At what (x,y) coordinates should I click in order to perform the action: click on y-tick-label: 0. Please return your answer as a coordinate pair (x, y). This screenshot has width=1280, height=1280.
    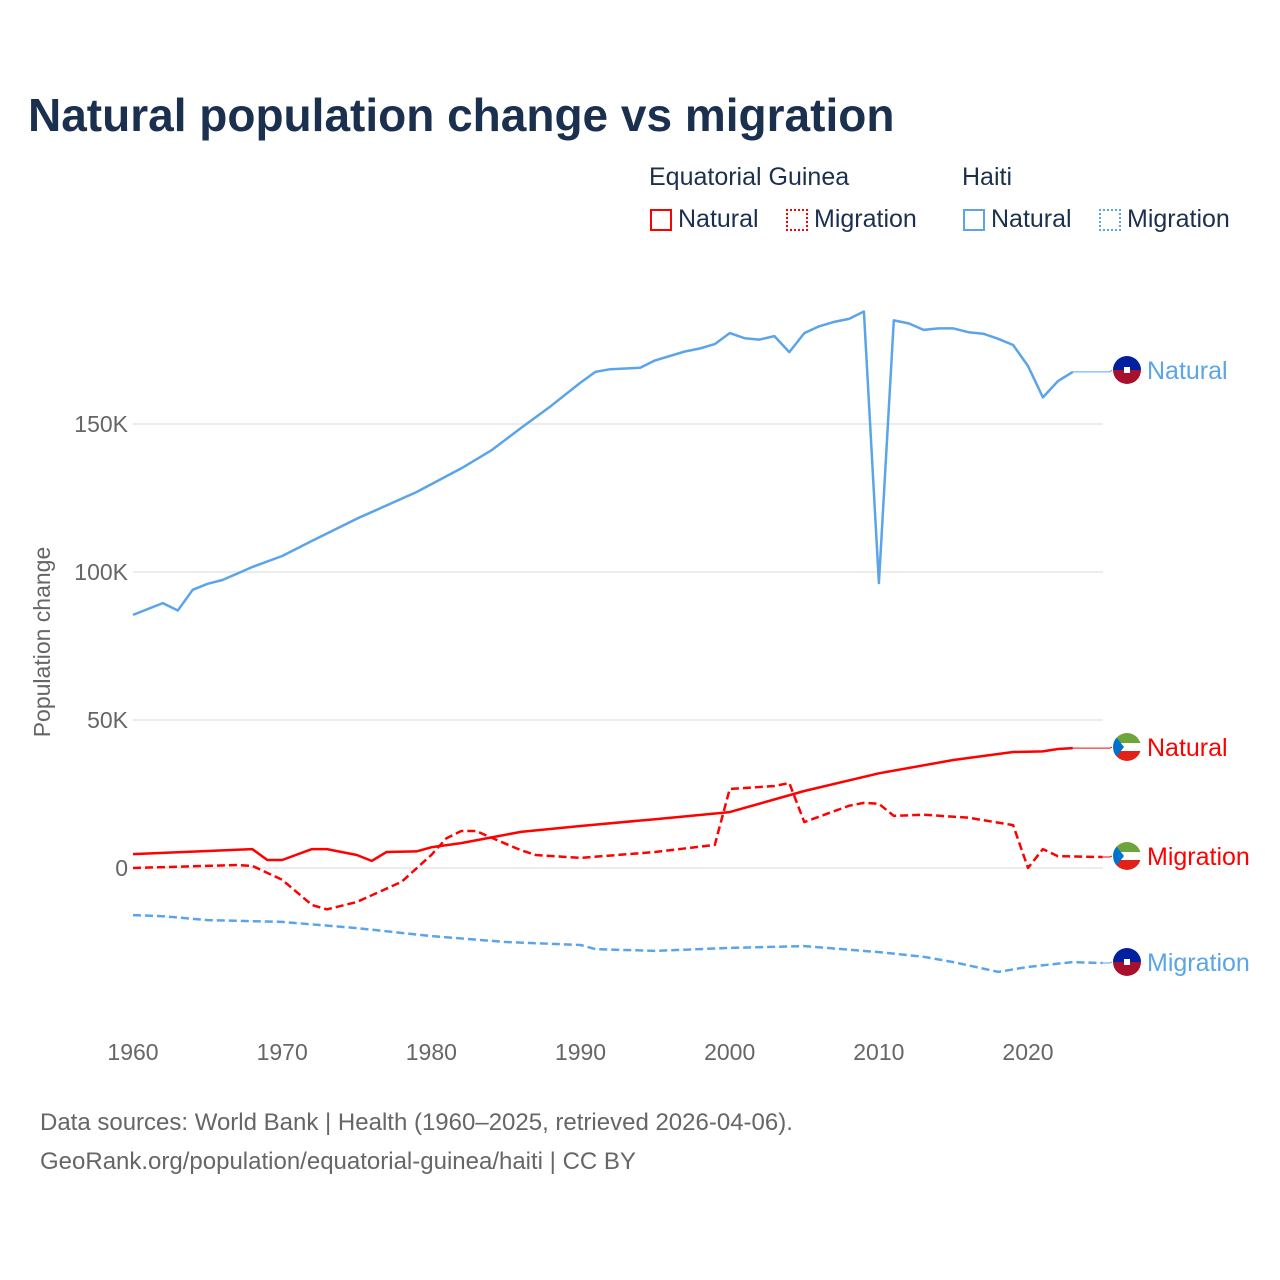
    Looking at the image, I should click on (121, 868).